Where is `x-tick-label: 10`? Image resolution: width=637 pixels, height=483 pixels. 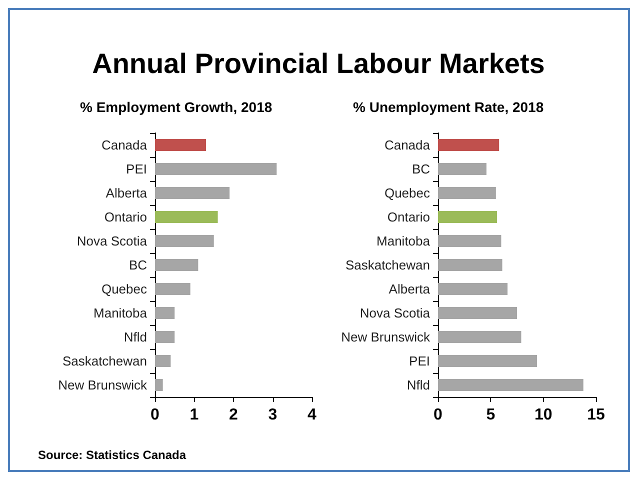
x-tick-label: 10 is located at coordinates (543, 415).